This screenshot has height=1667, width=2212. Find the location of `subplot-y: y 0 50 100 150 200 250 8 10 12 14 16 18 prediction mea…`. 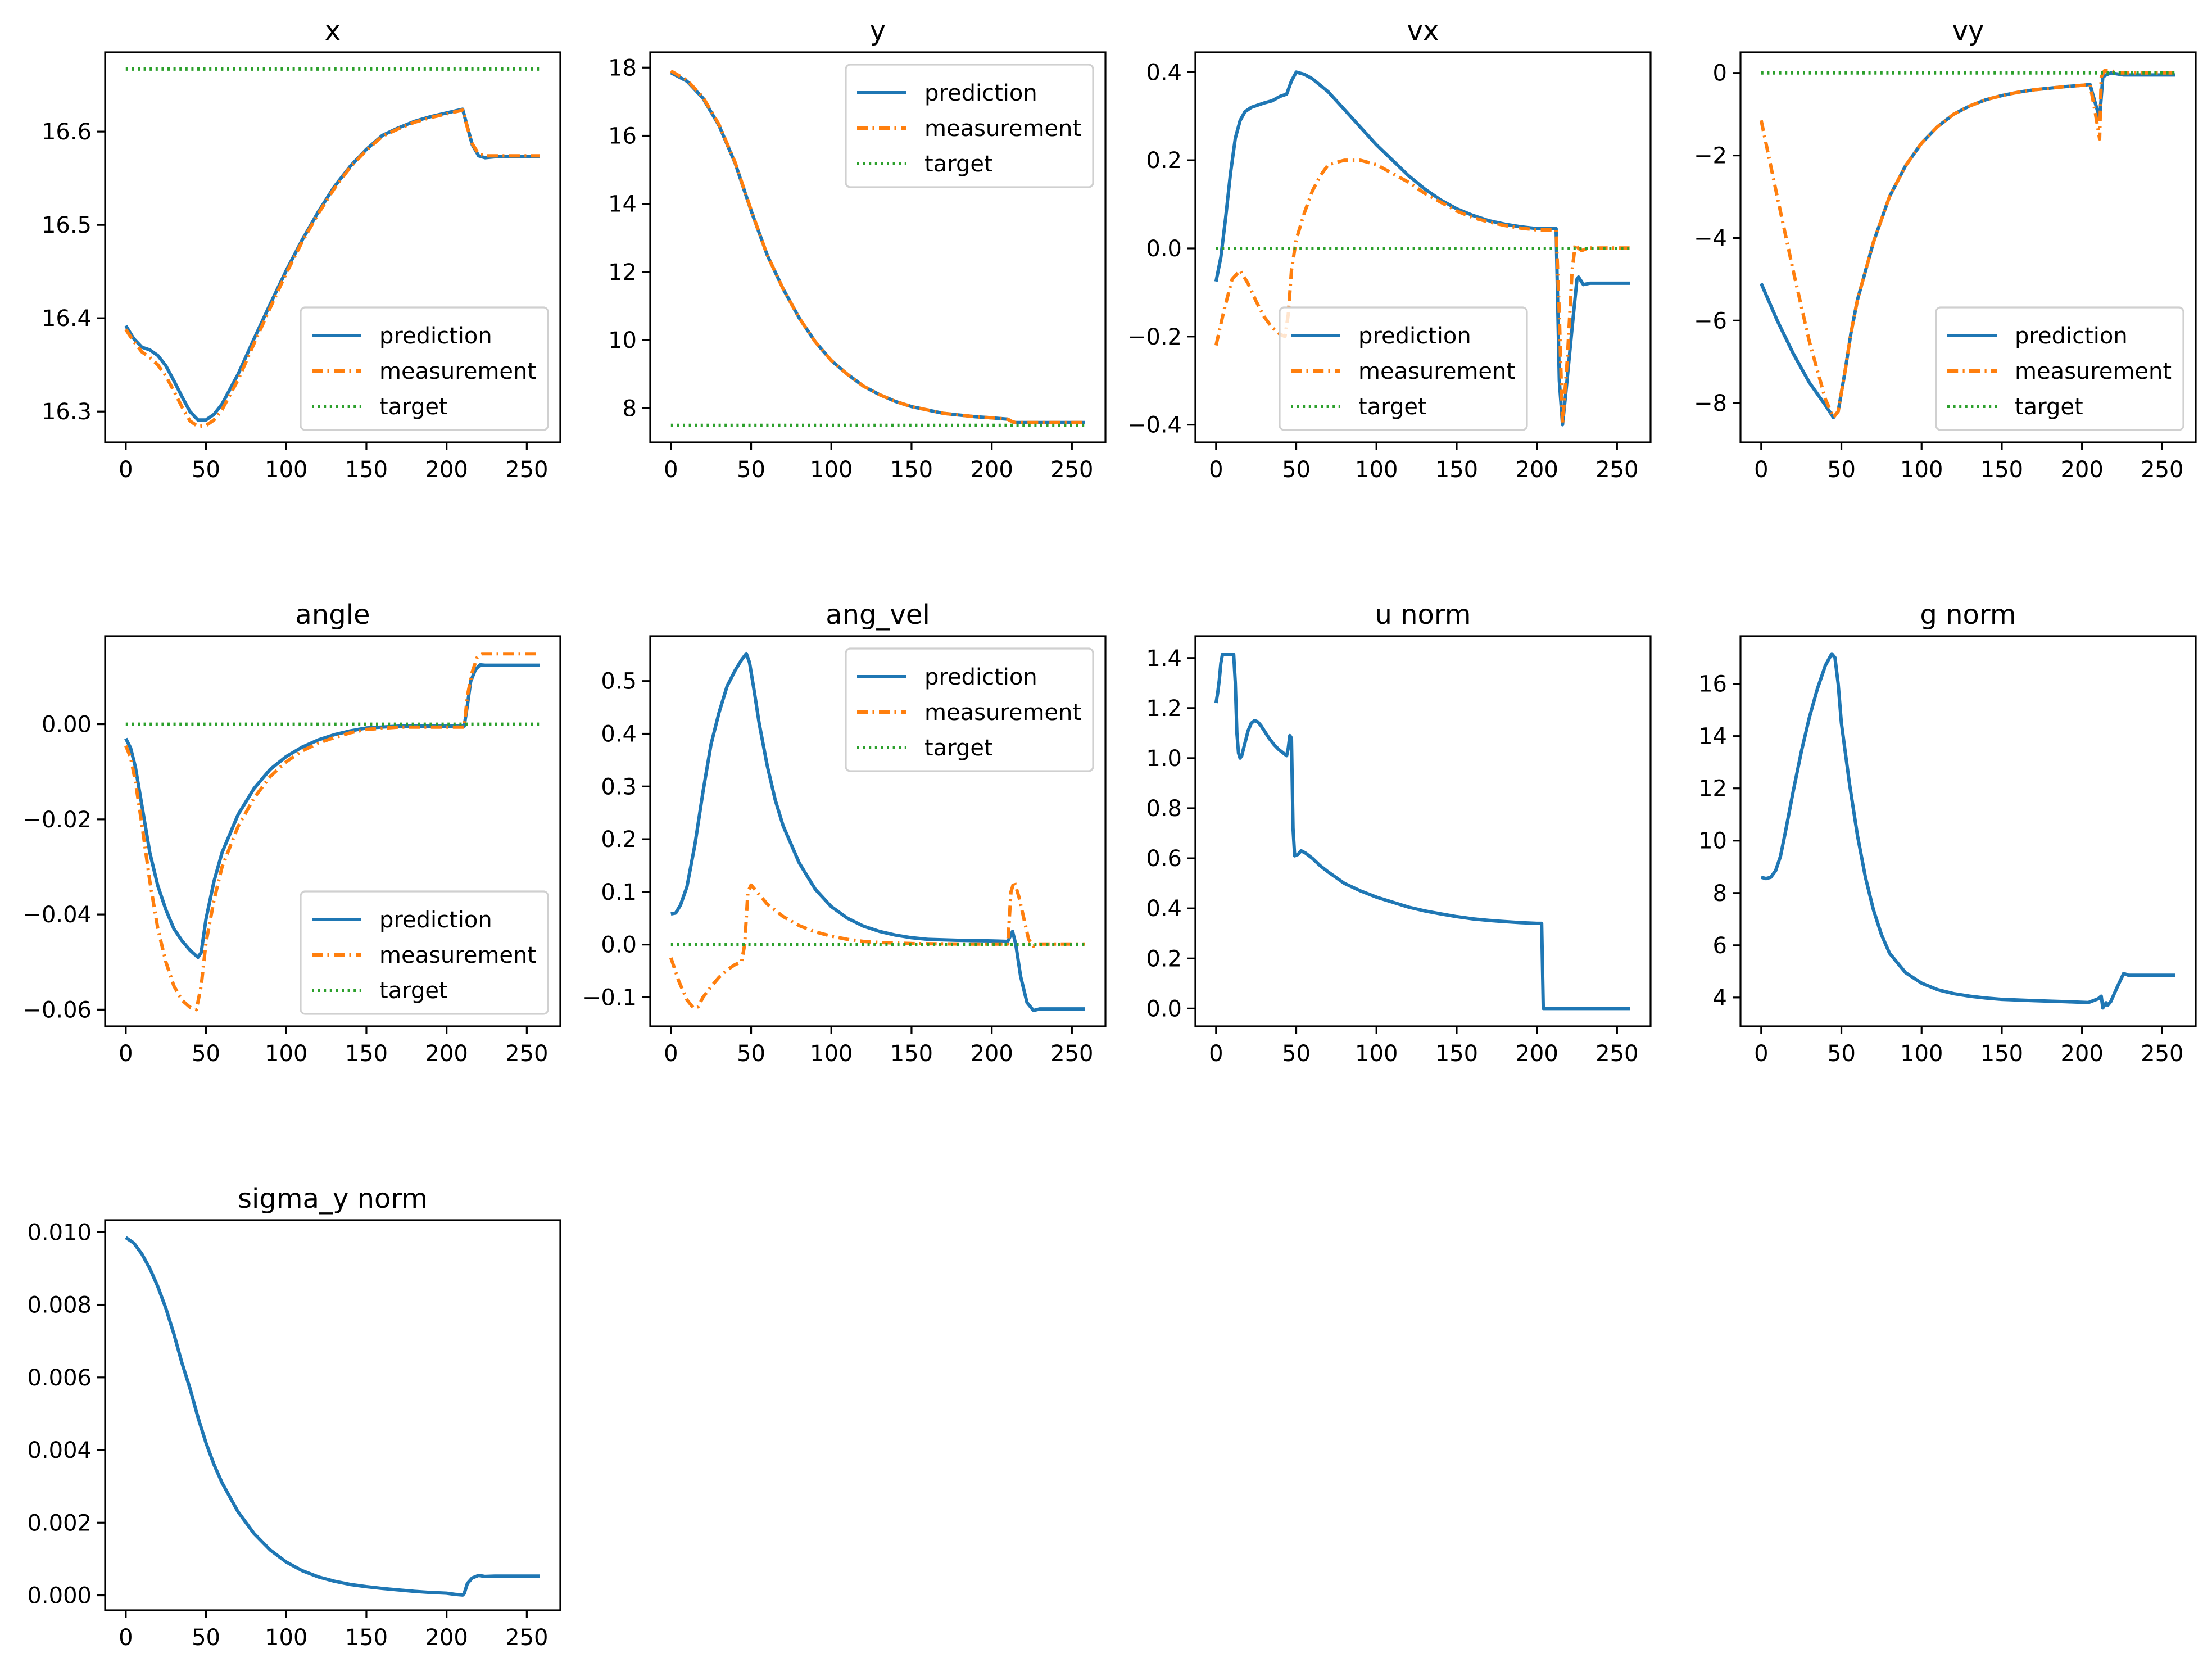

subplot-y: y 0 50 100 150 200 250 8 10 12 14 16 18 prediction mea… is located at coordinates (858, 249).